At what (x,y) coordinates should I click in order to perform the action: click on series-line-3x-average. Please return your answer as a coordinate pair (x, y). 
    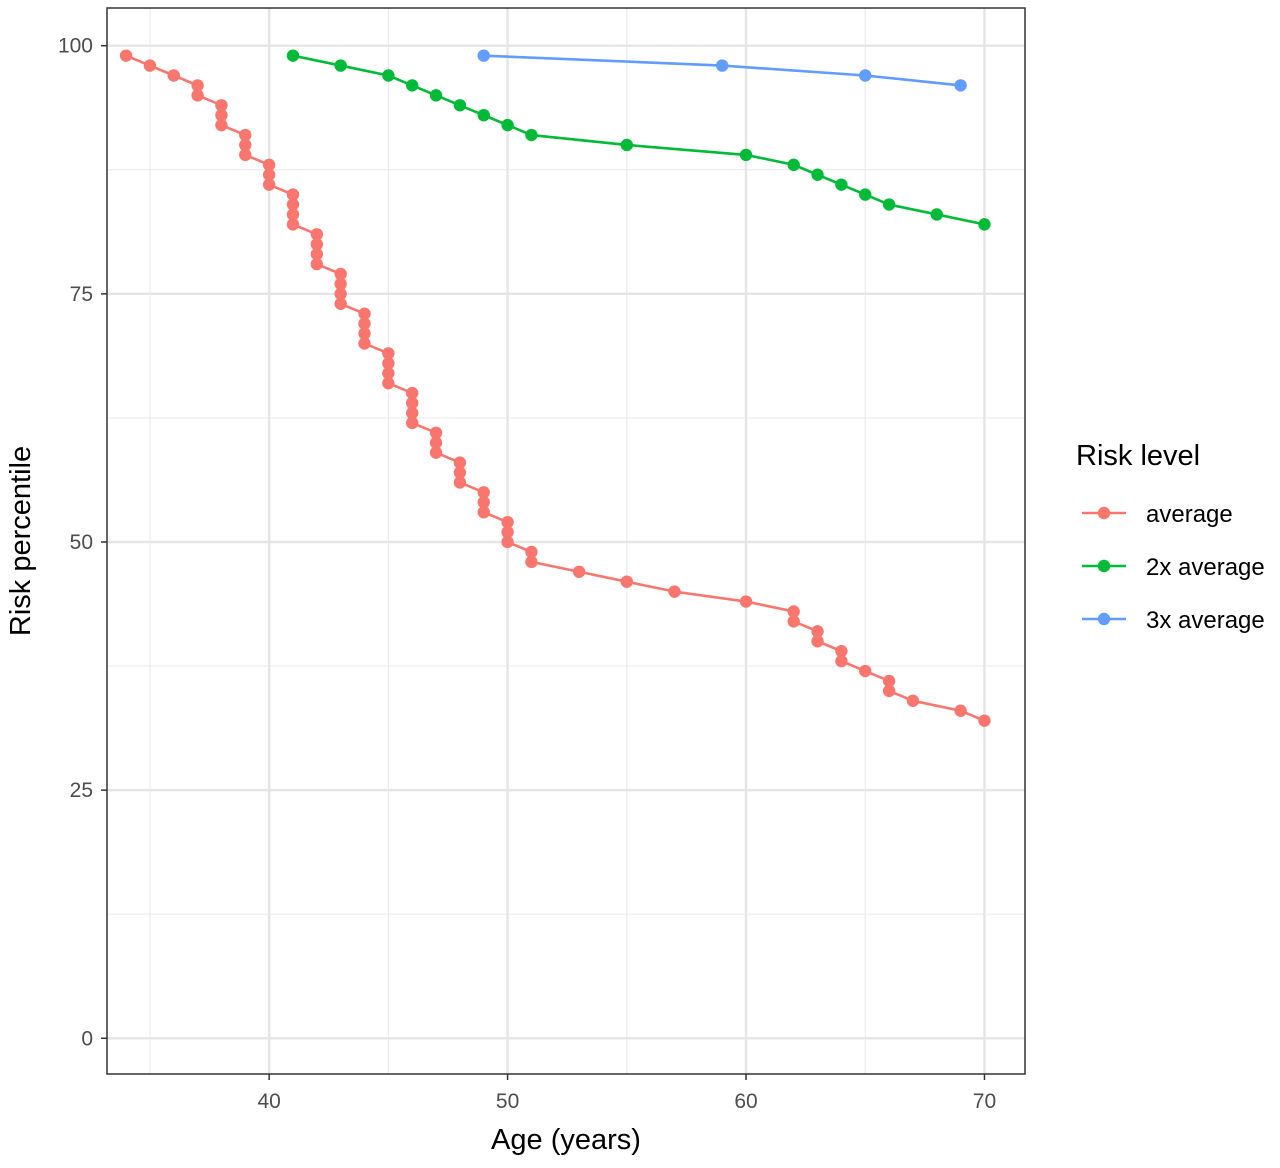
    Looking at the image, I should click on (722, 70).